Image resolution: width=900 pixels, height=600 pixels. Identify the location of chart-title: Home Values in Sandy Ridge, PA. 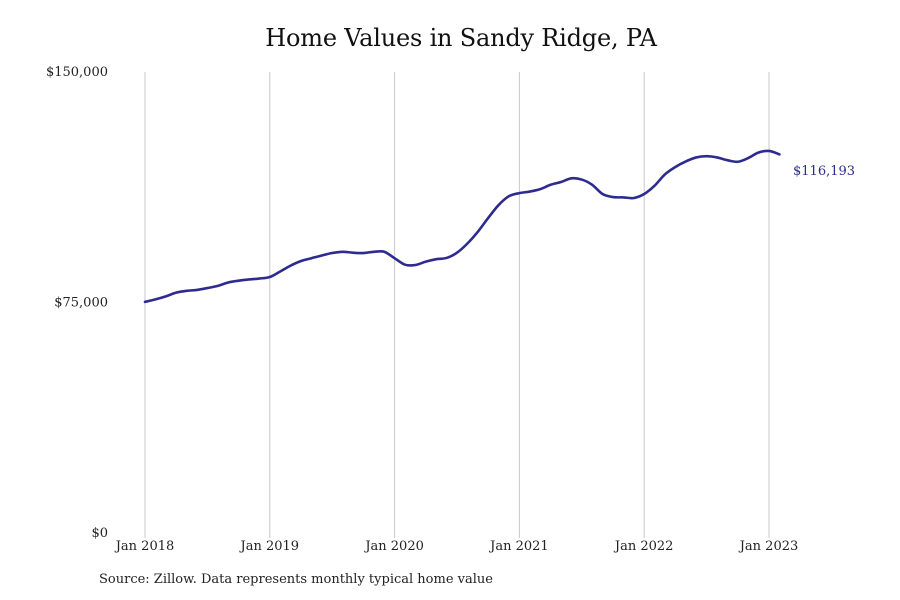
(461, 38).